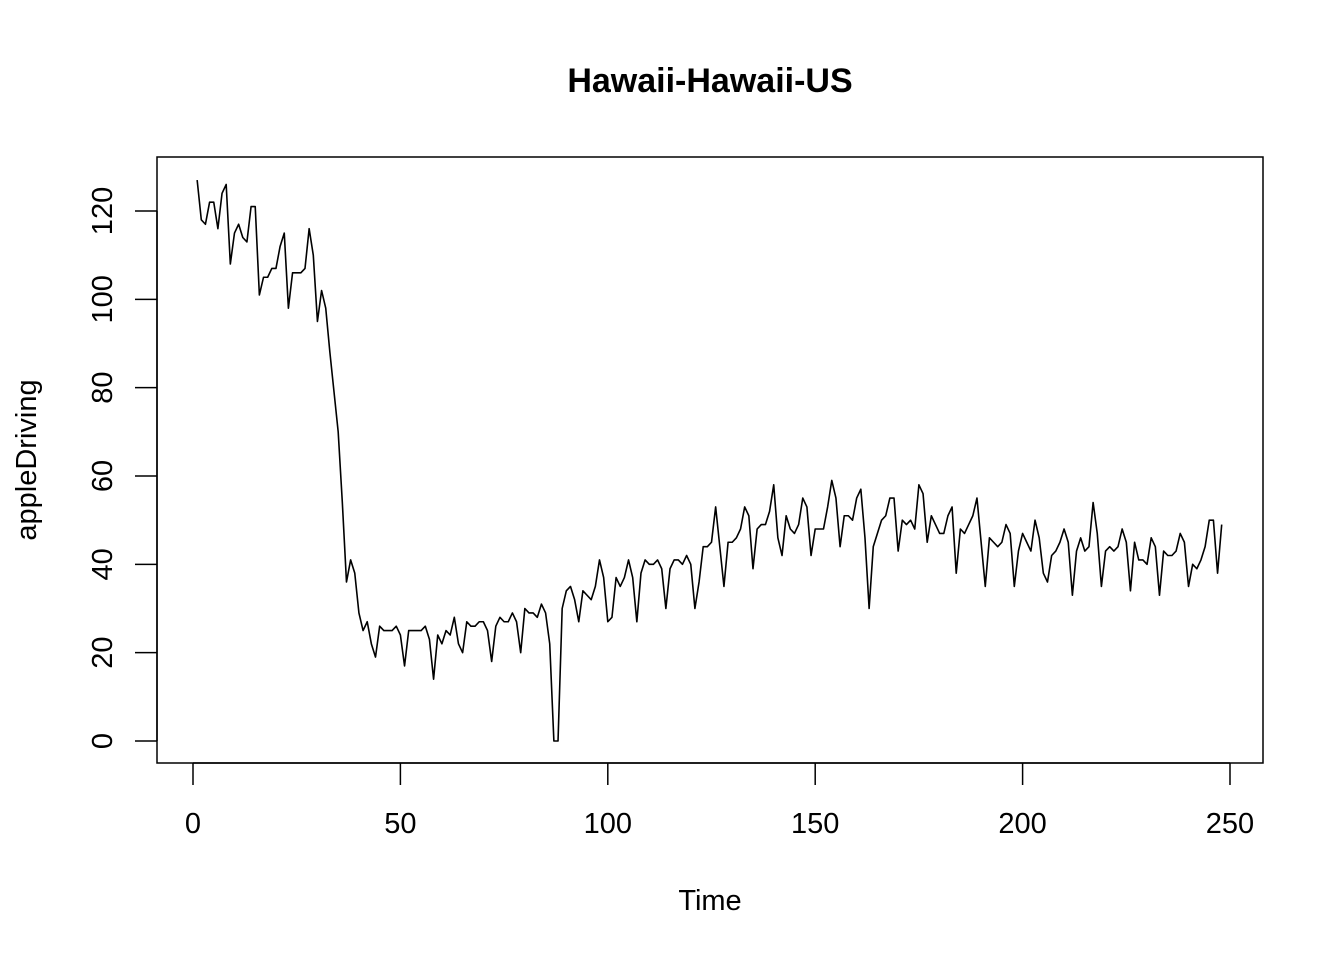  I want to click on x-tick-label: 250, so click(1230, 824).